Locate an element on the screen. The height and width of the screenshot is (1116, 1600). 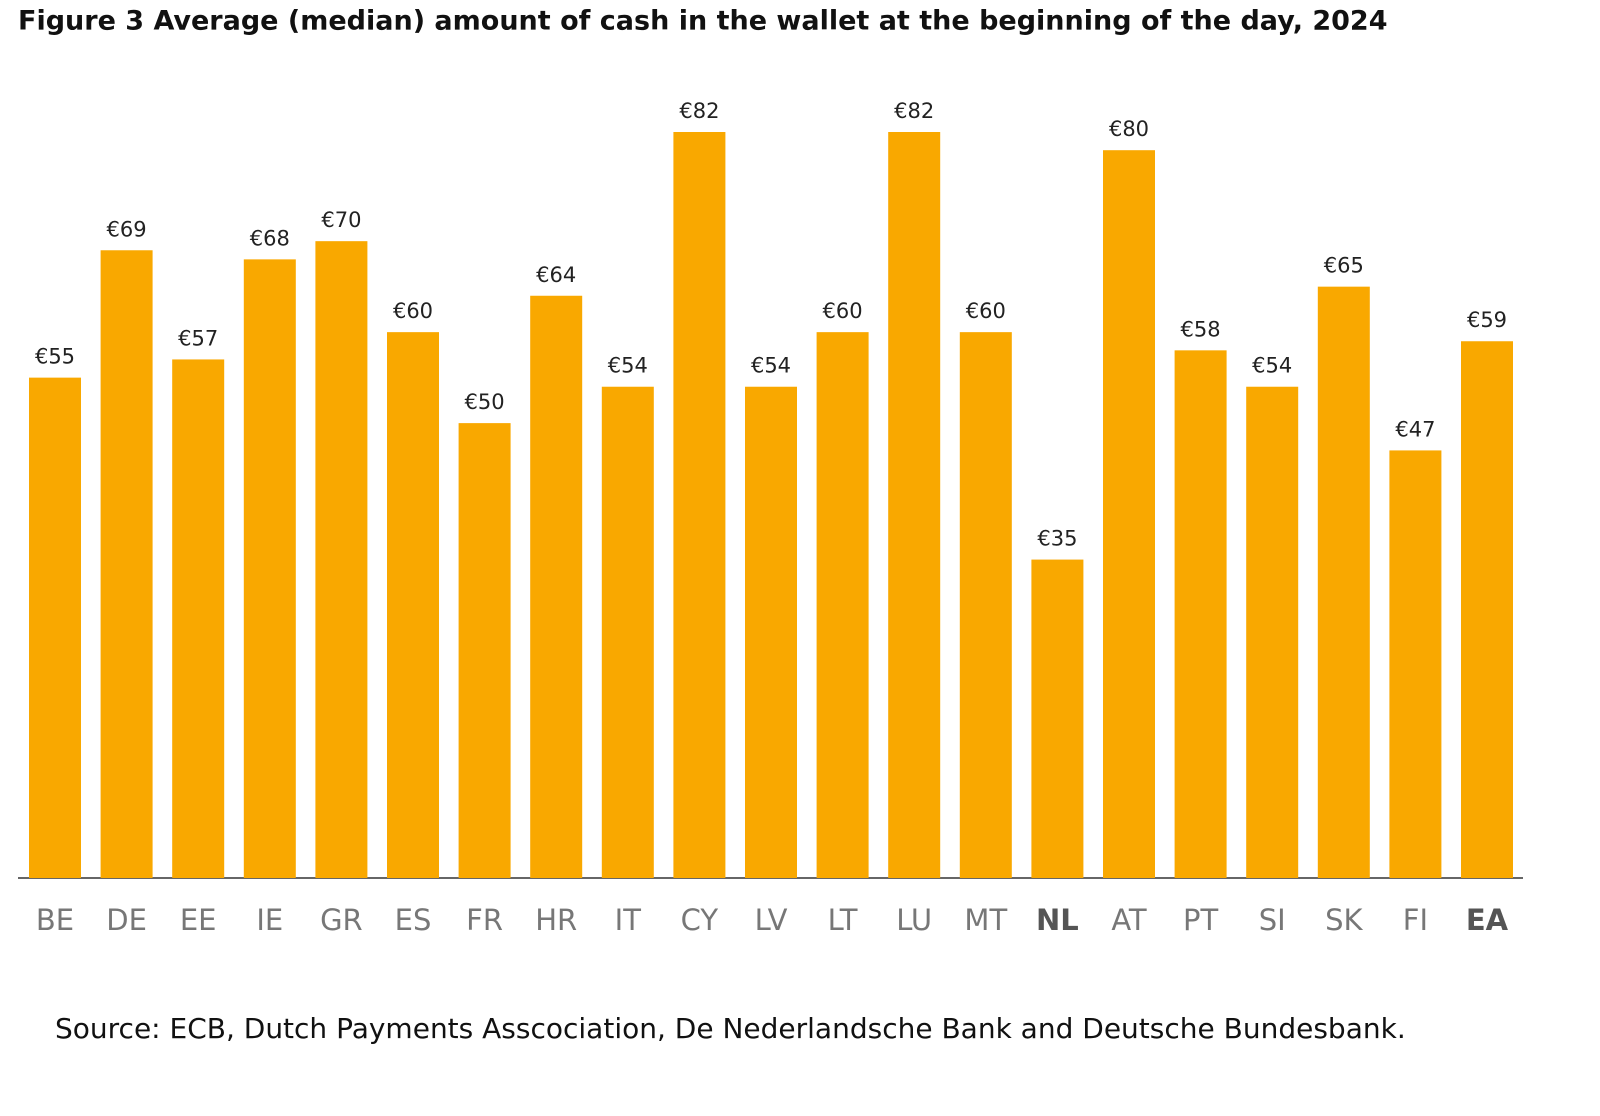
x-tick-label: IT is located at coordinates (628, 920).